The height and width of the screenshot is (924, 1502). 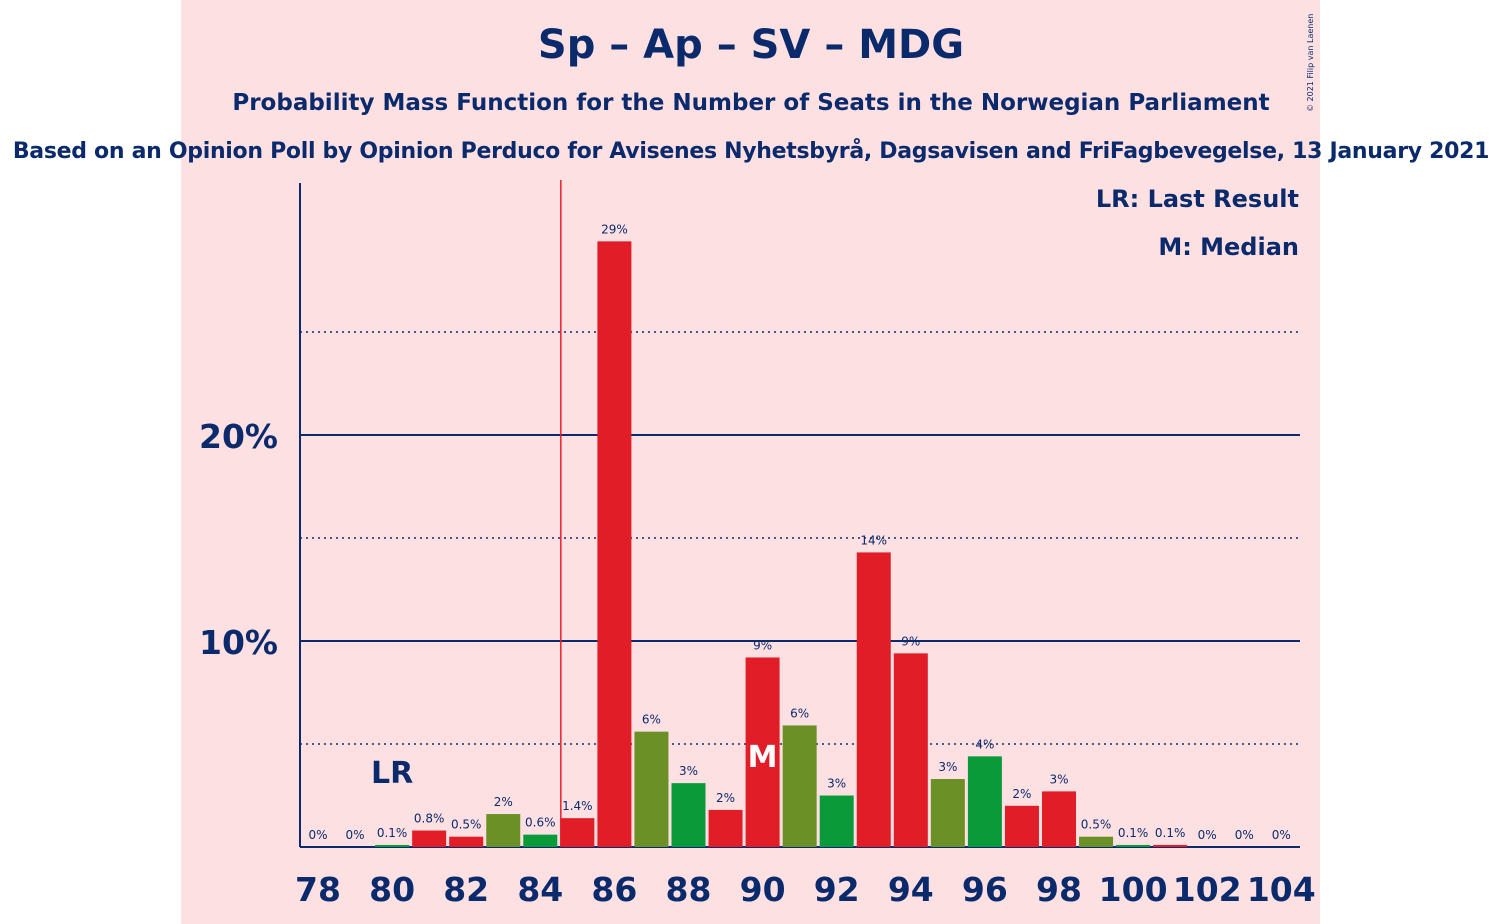 What do you see at coordinates (577, 806) in the screenshot?
I see `bar-value-label: 1.4%` at bounding box center [577, 806].